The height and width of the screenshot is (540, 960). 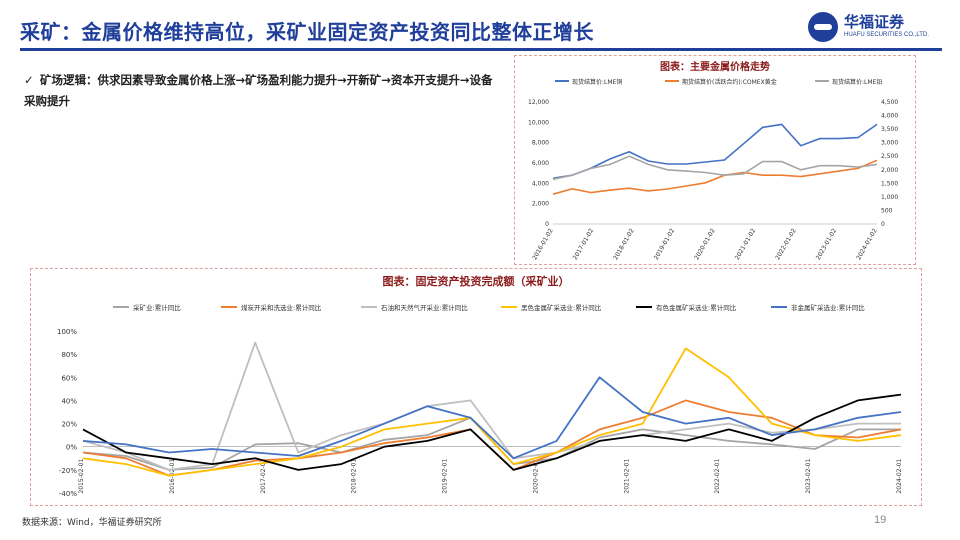 What do you see at coordinates (889, 170) in the screenshot?
I see `y-right-tick-label: 2,000` at bounding box center [889, 170].